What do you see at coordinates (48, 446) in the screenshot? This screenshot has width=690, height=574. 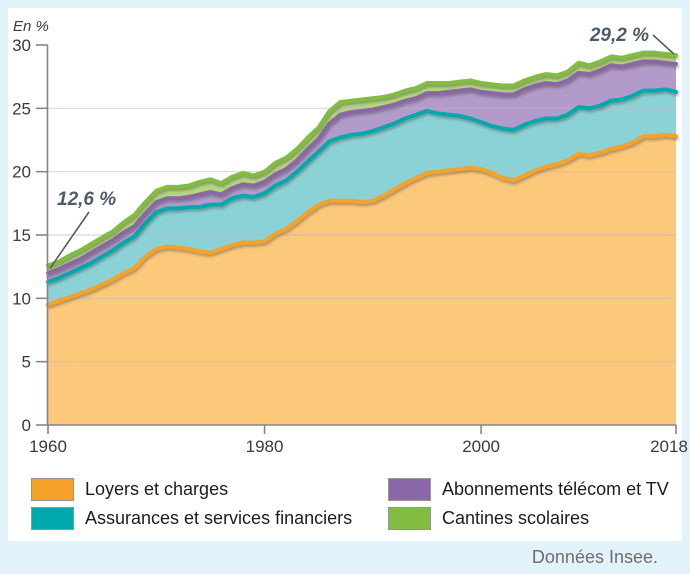 I see `x-tick-label: 1960` at bounding box center [48, 446].